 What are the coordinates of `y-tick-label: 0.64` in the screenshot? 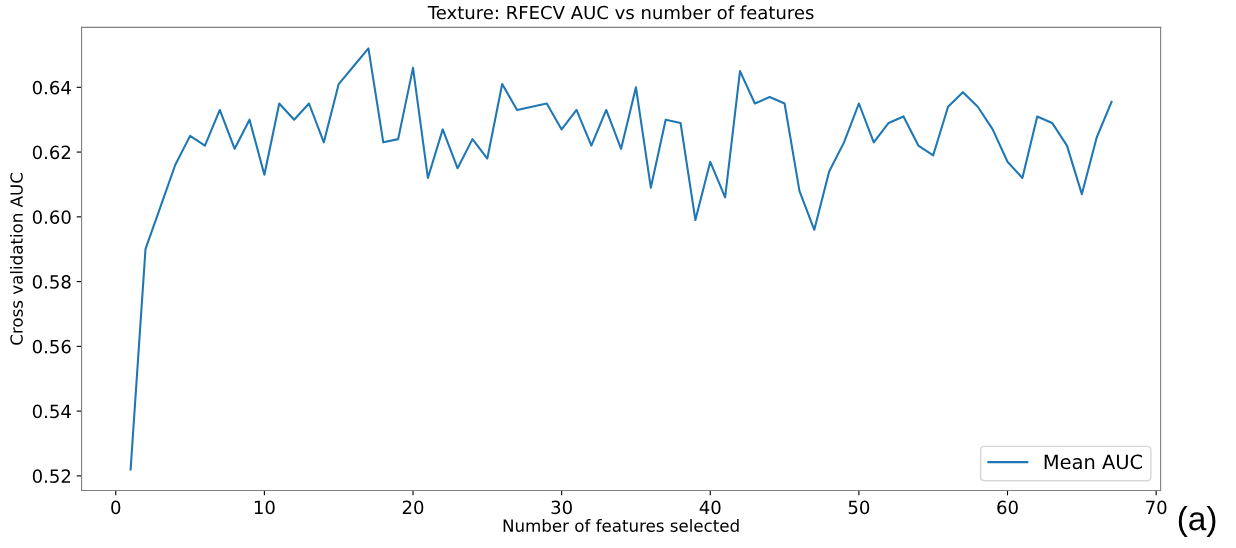 It's located at (51, 87).